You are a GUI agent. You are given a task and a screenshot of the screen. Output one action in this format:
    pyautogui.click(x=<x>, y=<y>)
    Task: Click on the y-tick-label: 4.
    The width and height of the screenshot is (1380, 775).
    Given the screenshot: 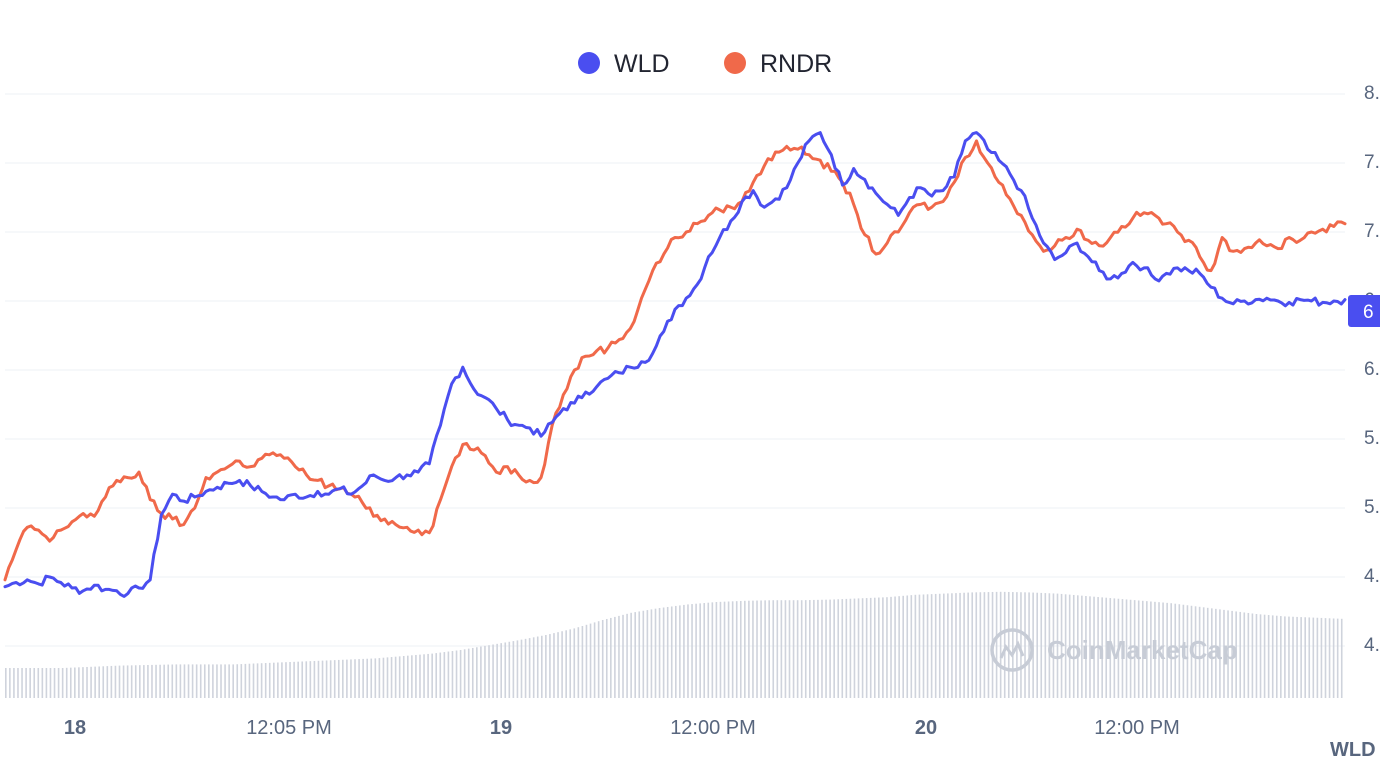 What is the action you would take?
    pyautogui.click(x=1372, y=576)
    